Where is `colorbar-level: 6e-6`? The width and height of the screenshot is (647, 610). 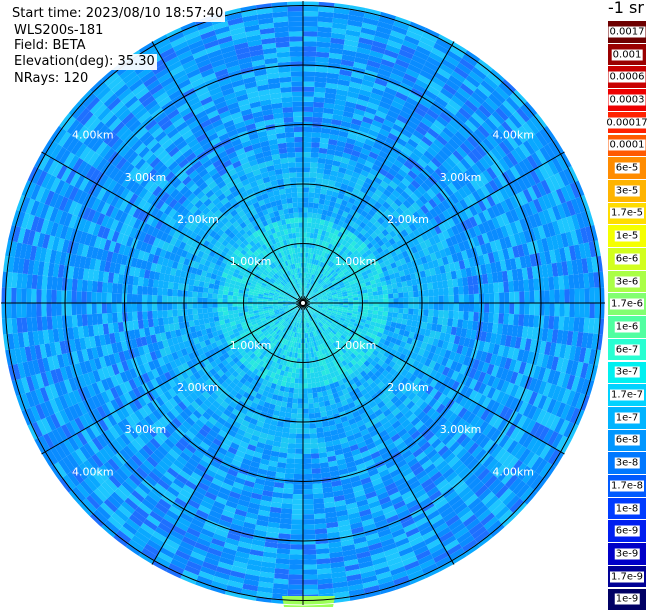 colorbar-level: 6e-6 is located at coordinates (627, 258).